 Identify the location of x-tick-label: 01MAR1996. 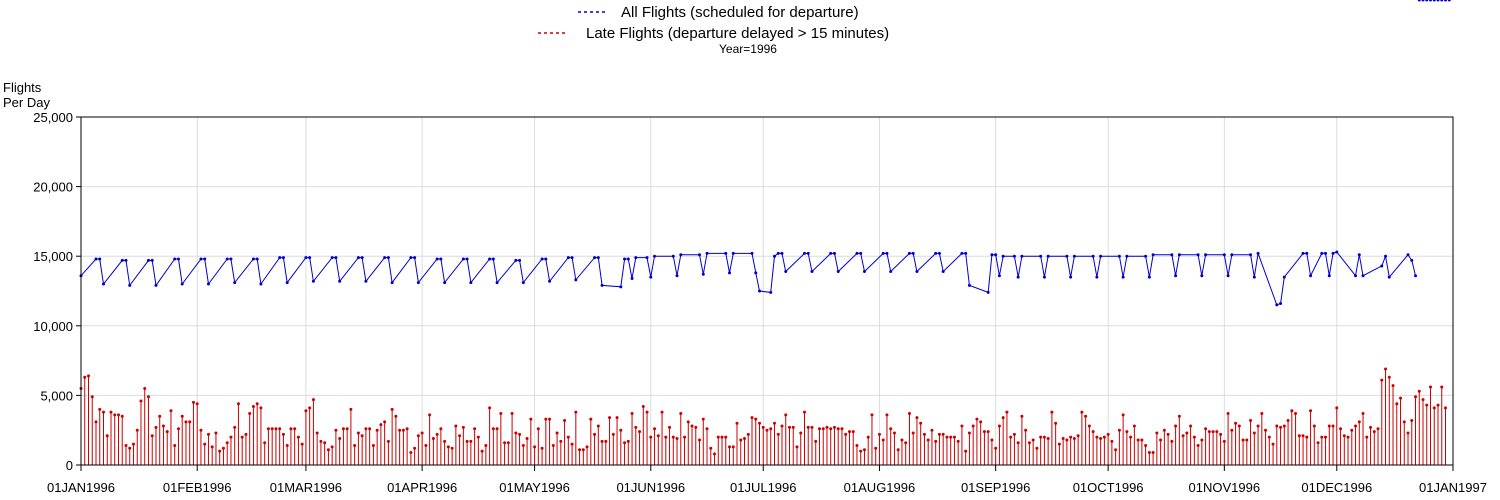
(306, 487).